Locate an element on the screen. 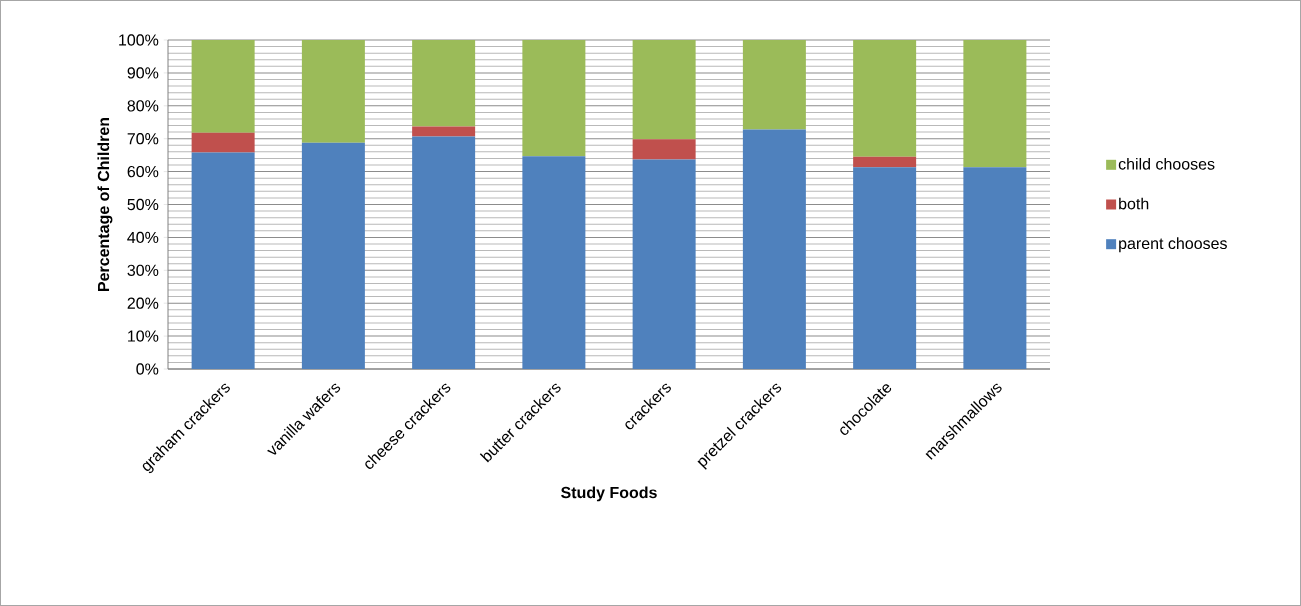 This screenshot has height=606, width=1301. y-tick-label: 70% is located at coordinates (143, 139).